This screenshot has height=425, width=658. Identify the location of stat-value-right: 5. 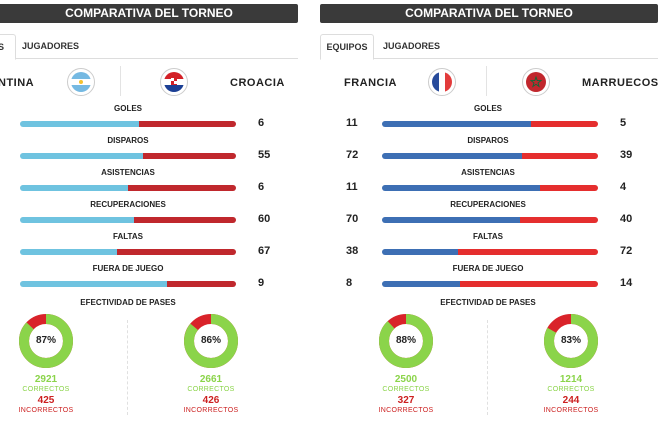
(623, 123).